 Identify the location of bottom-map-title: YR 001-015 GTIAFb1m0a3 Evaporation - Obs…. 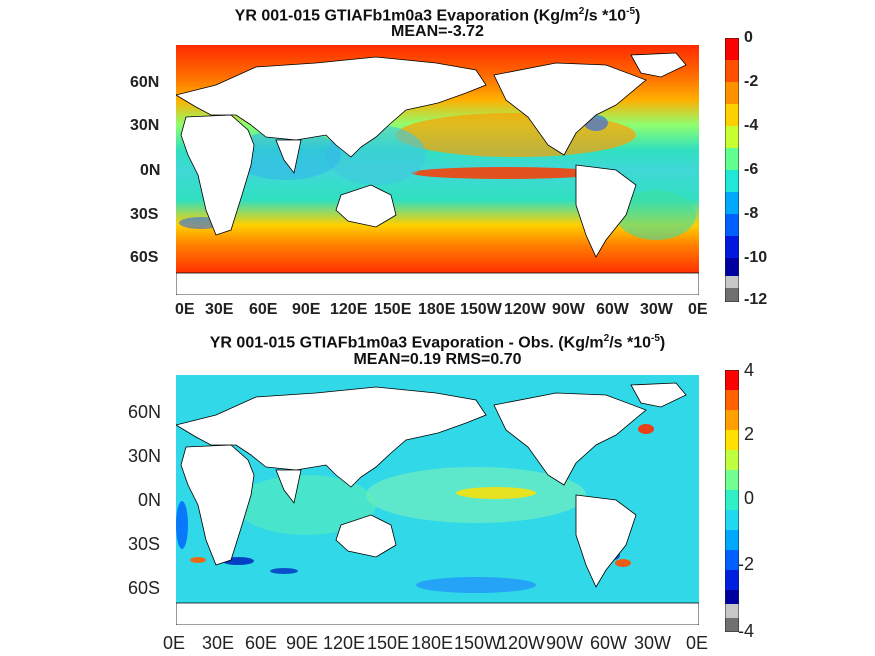
(437, 342).